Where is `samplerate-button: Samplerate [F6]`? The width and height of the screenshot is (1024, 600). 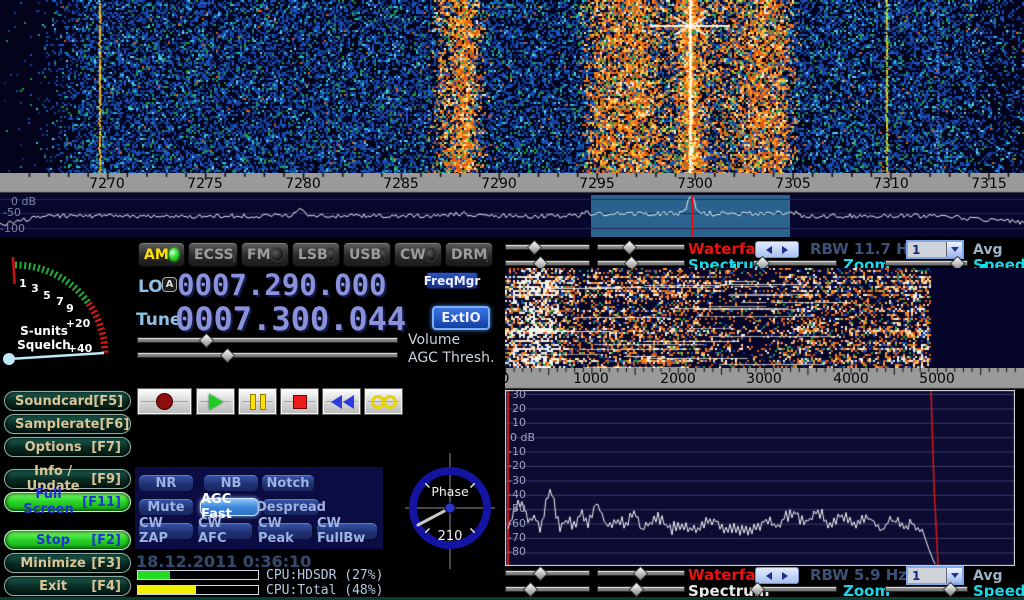 samplerate-button: Samplerate [F6] is located at coordinates (67, 424).